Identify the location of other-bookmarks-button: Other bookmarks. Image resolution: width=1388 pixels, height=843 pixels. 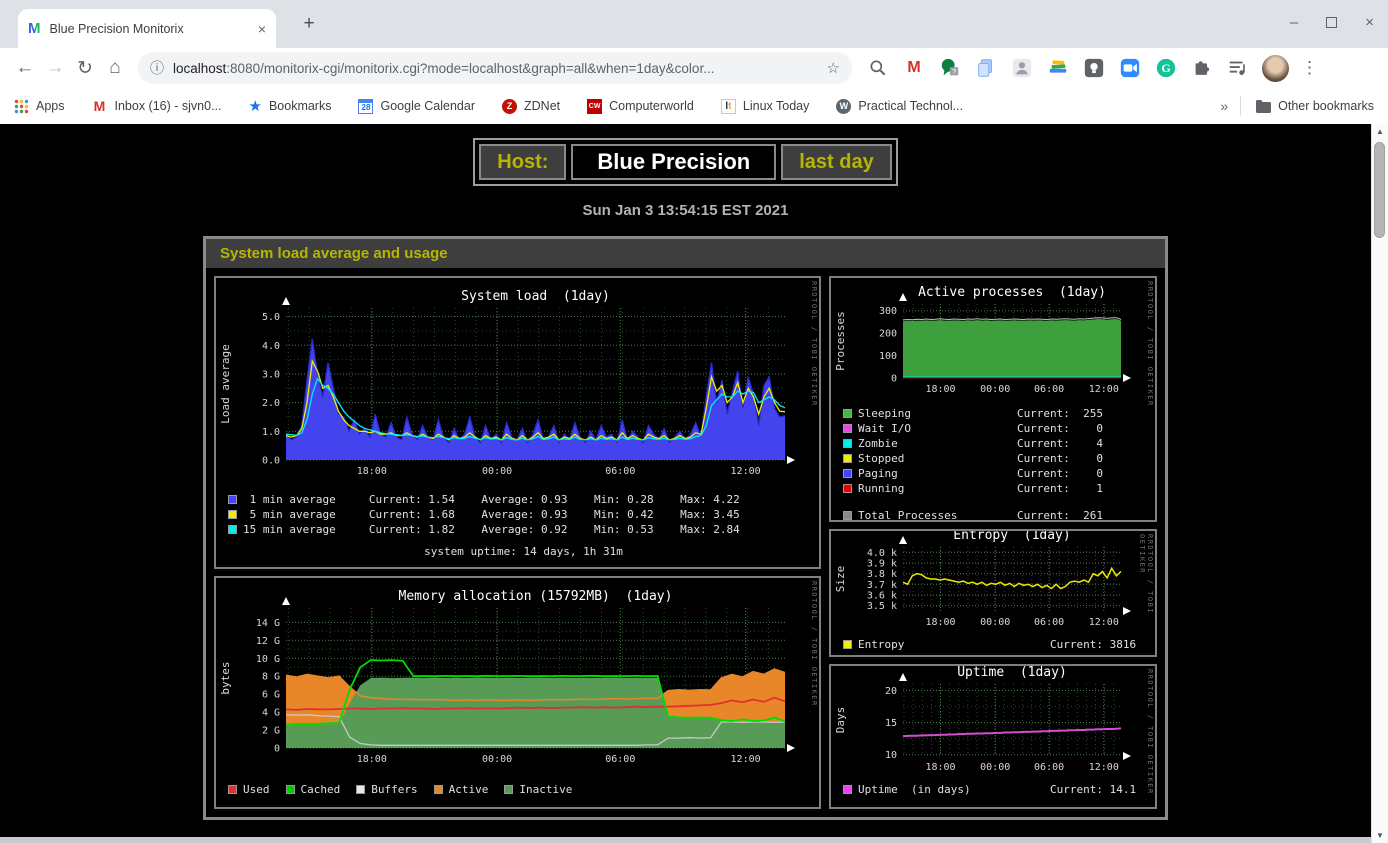
(1314, 106).